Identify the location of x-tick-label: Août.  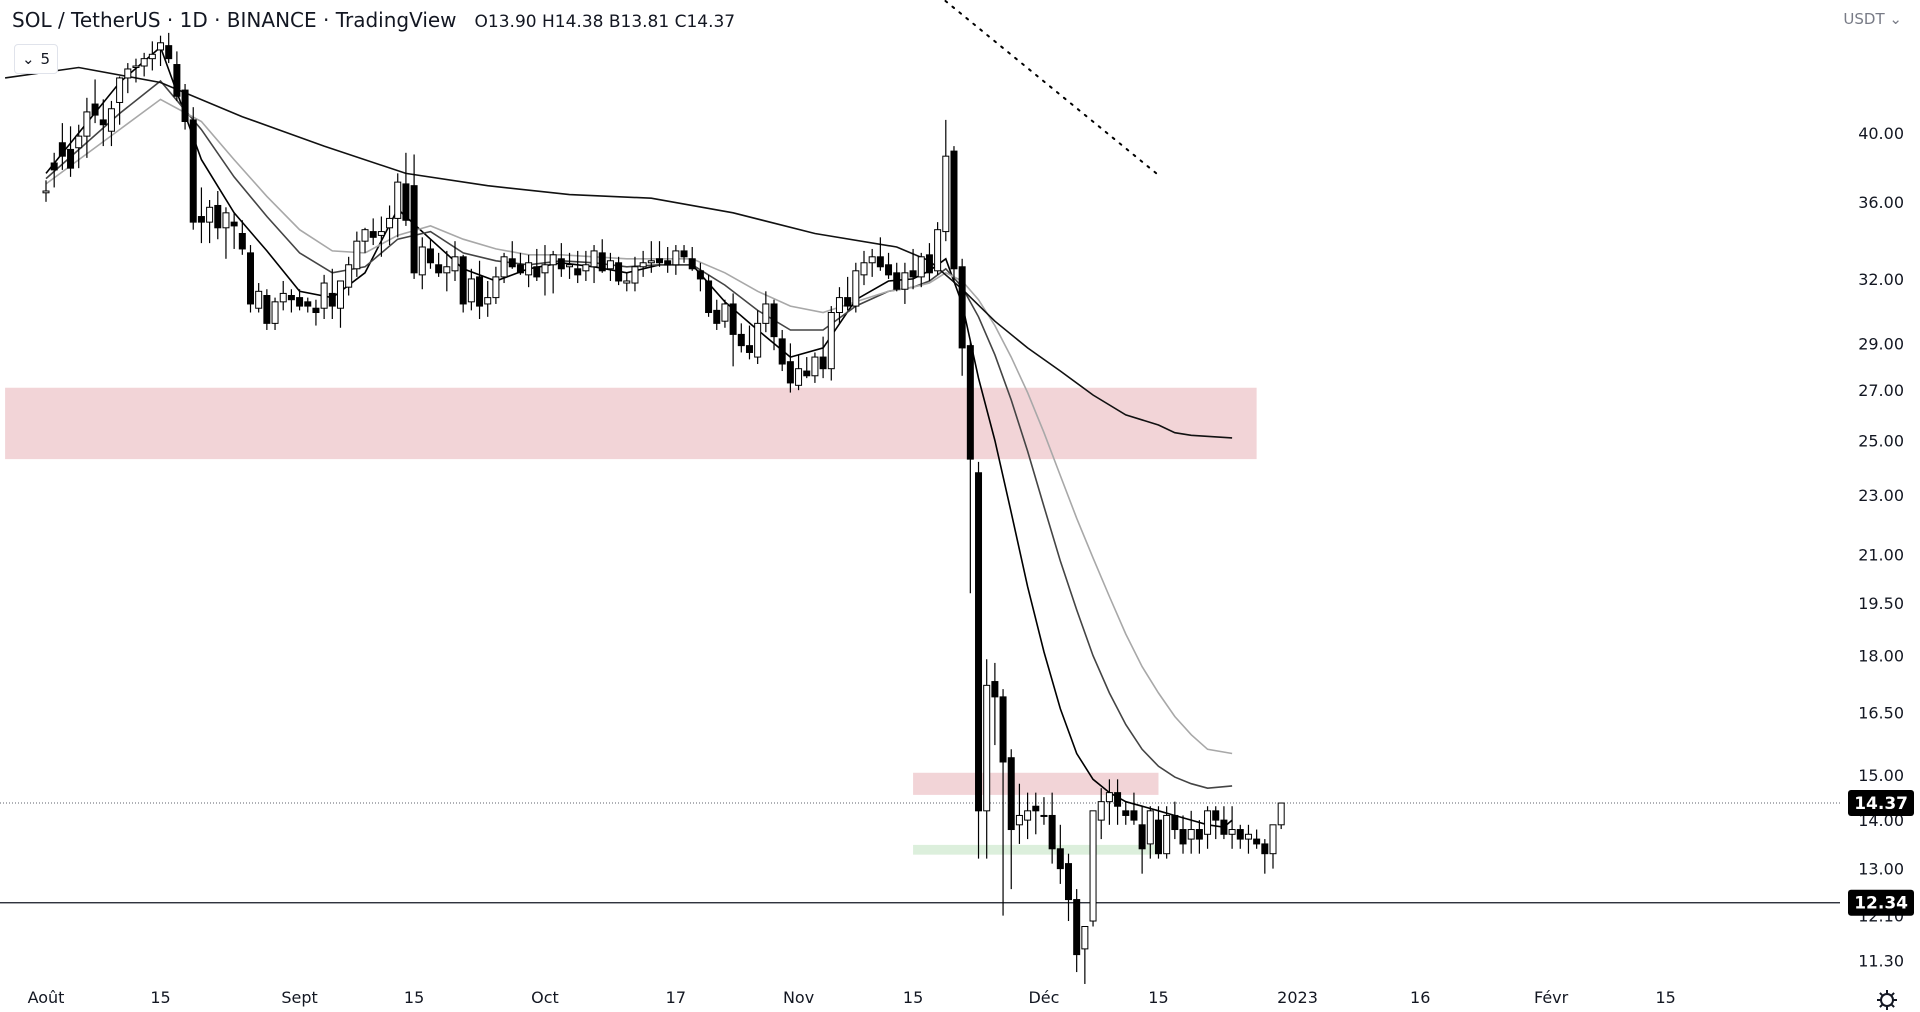
(46, 997).